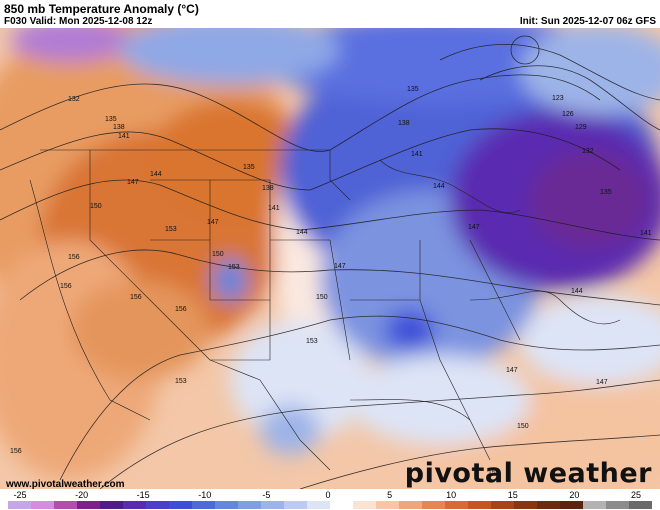 The height and width of the screenshot is (510, 660). What do you see at coordinates (65, 484) in the screenshot?
I see `source-url: www.pivotalweather.com` at bounding box center [65, 484].